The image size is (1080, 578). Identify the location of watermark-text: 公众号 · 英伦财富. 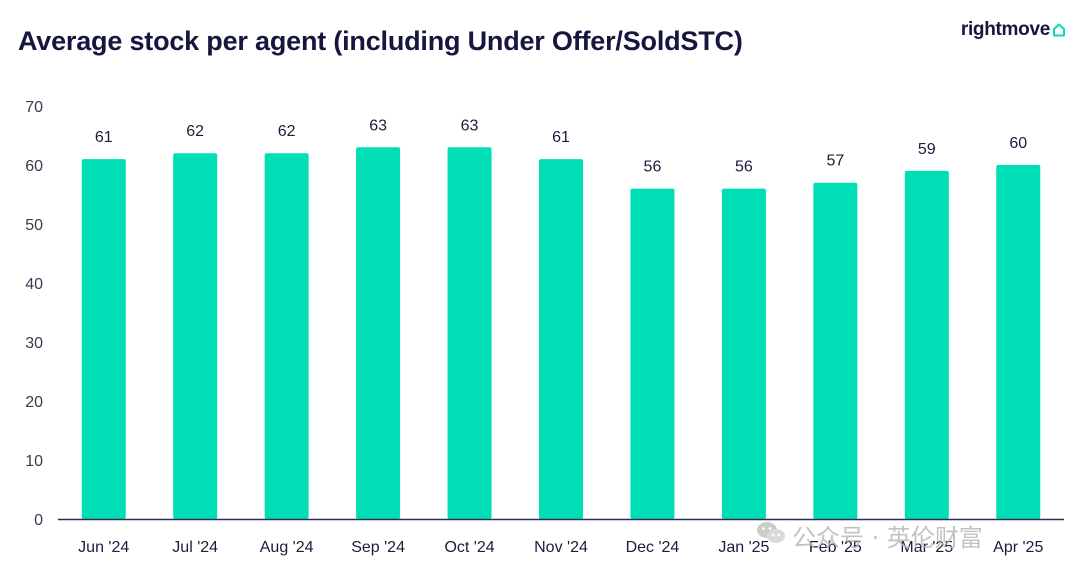
(887, 538).